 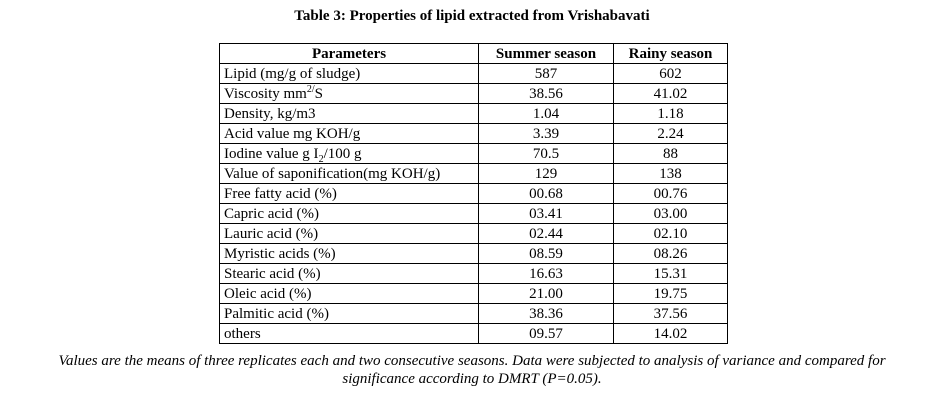 I want to click on table-row: Myristic acids (%) 08.59 08.26, so click(x=473, y=253).